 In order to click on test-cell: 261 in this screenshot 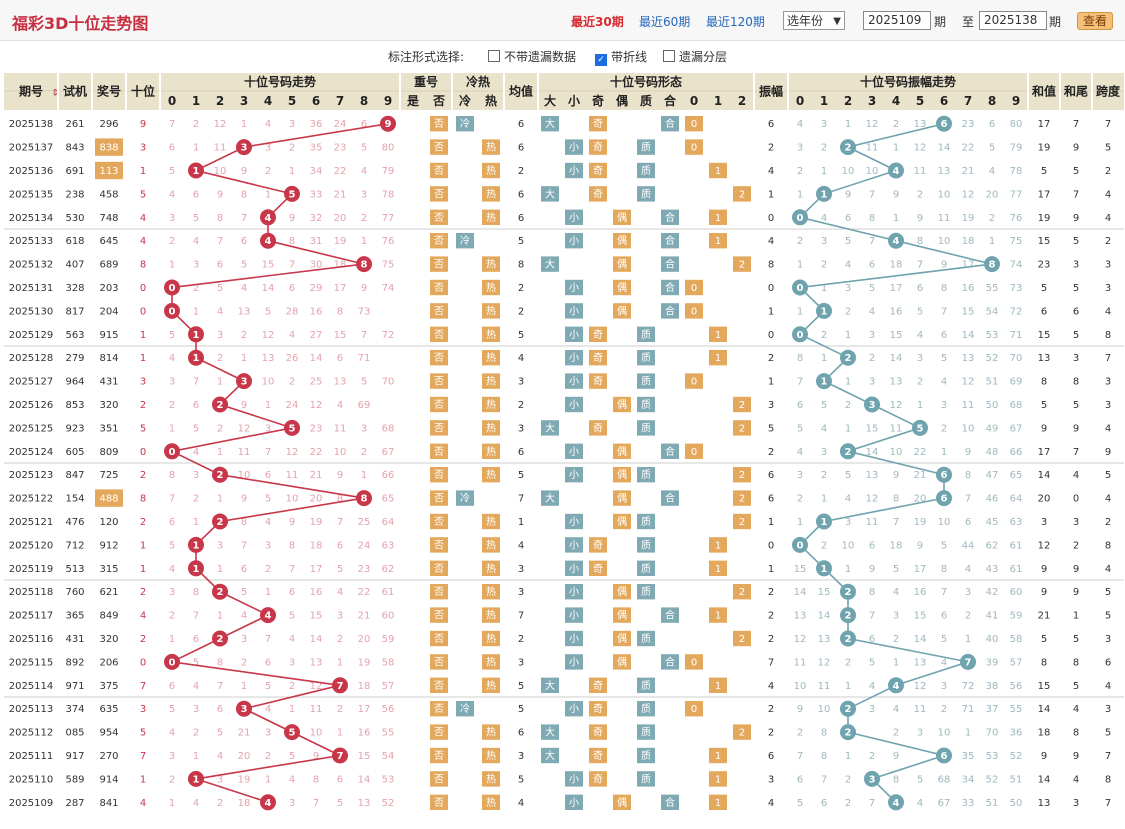, I will do `click(74, 124)`.